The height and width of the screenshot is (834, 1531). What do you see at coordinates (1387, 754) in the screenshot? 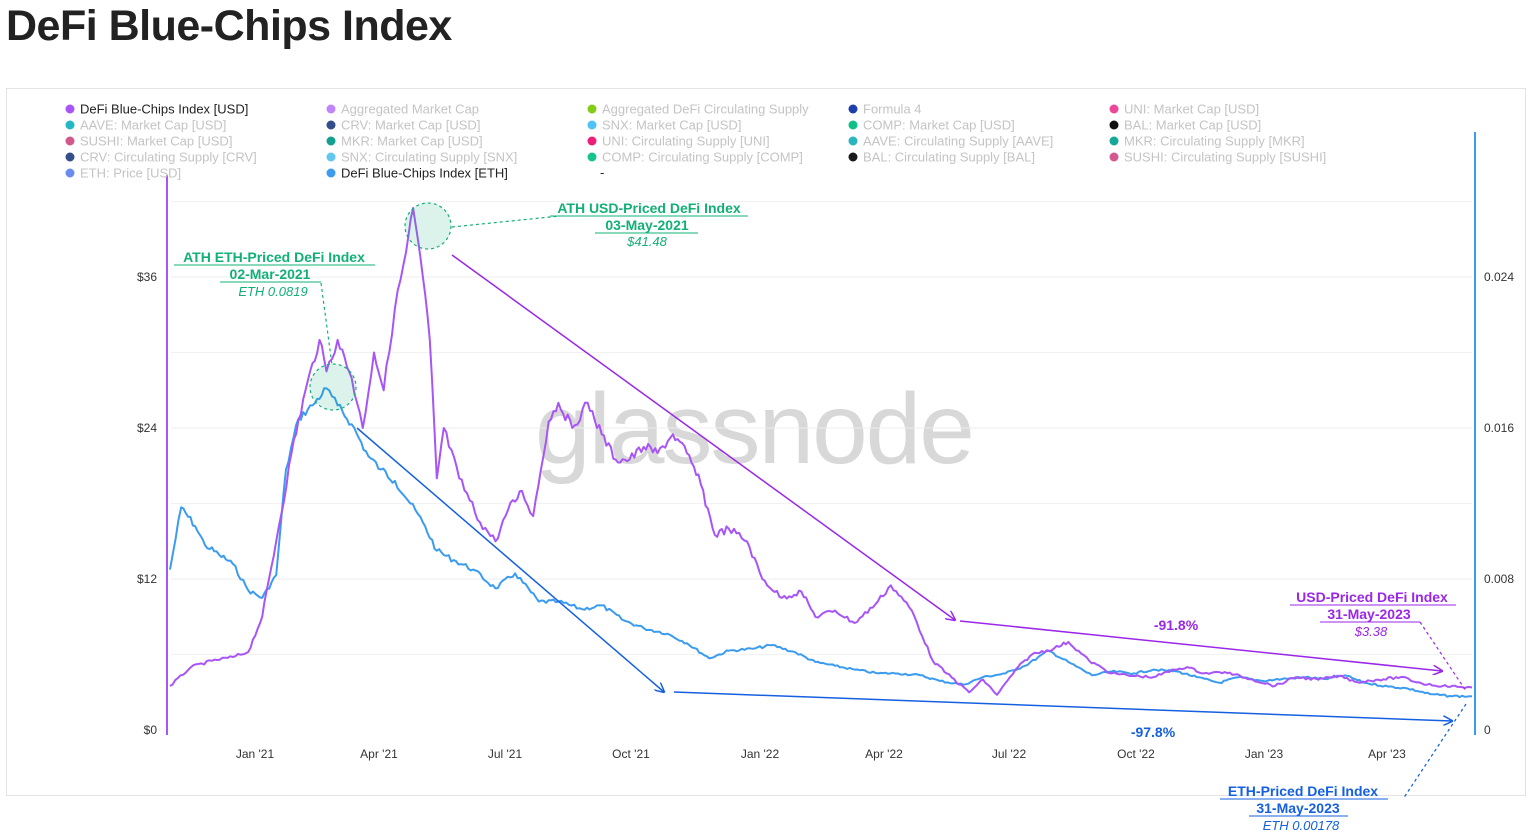
I see `x-tick-label: Apr '23` at bounding box center [1387, 754].